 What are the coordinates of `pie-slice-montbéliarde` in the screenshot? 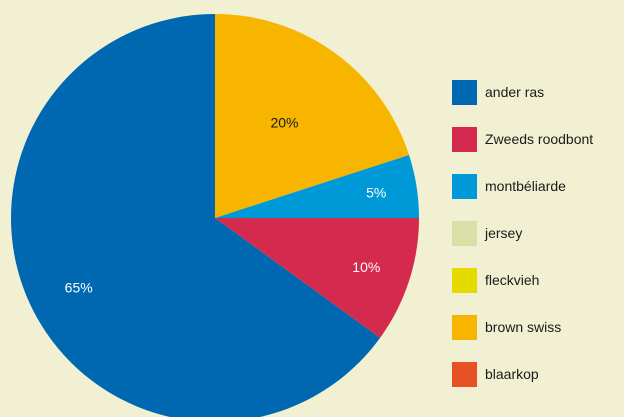 It's located at (317, 186).